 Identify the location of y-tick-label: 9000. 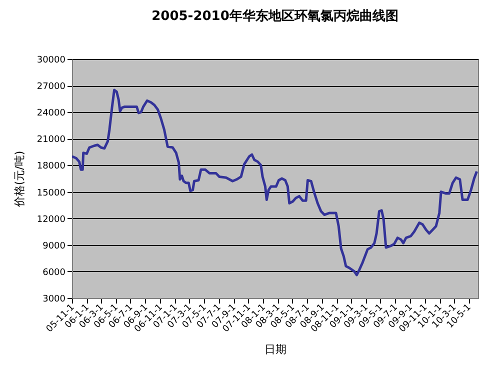
(54, 246).